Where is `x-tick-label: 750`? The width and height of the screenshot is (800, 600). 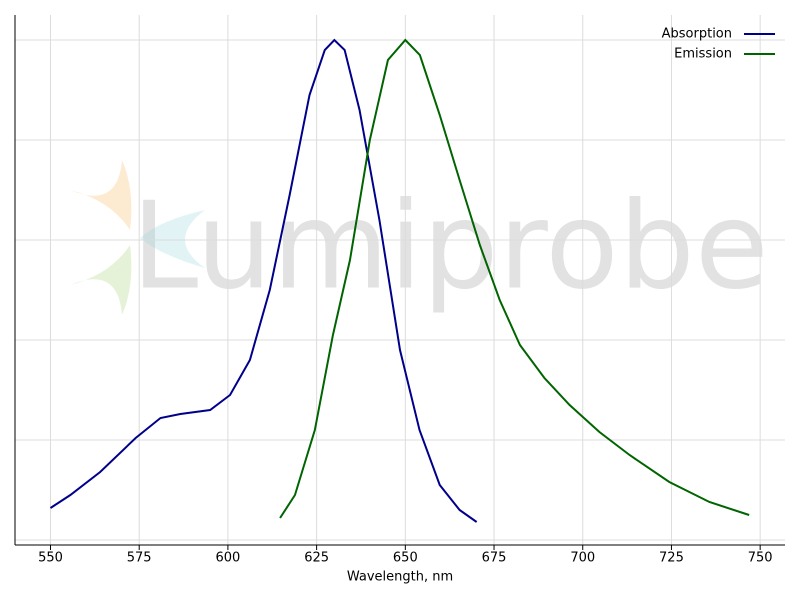
x-tick-label: 750 is located at coordinates (760, 558).